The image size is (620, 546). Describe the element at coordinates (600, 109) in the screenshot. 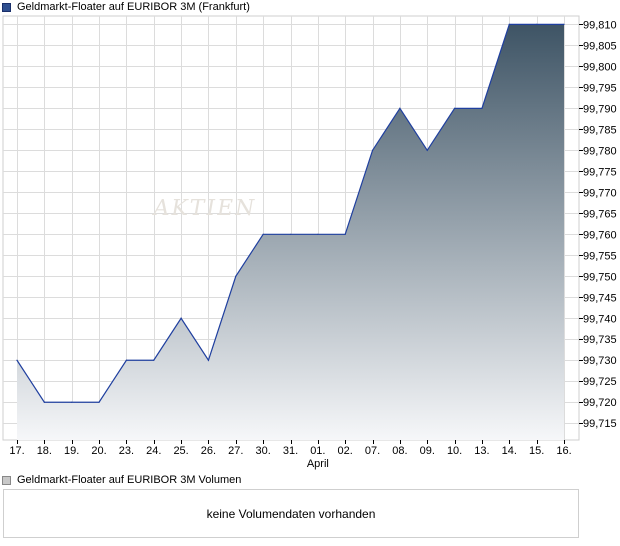

I see `y-tick-label: 99,790` at that location.